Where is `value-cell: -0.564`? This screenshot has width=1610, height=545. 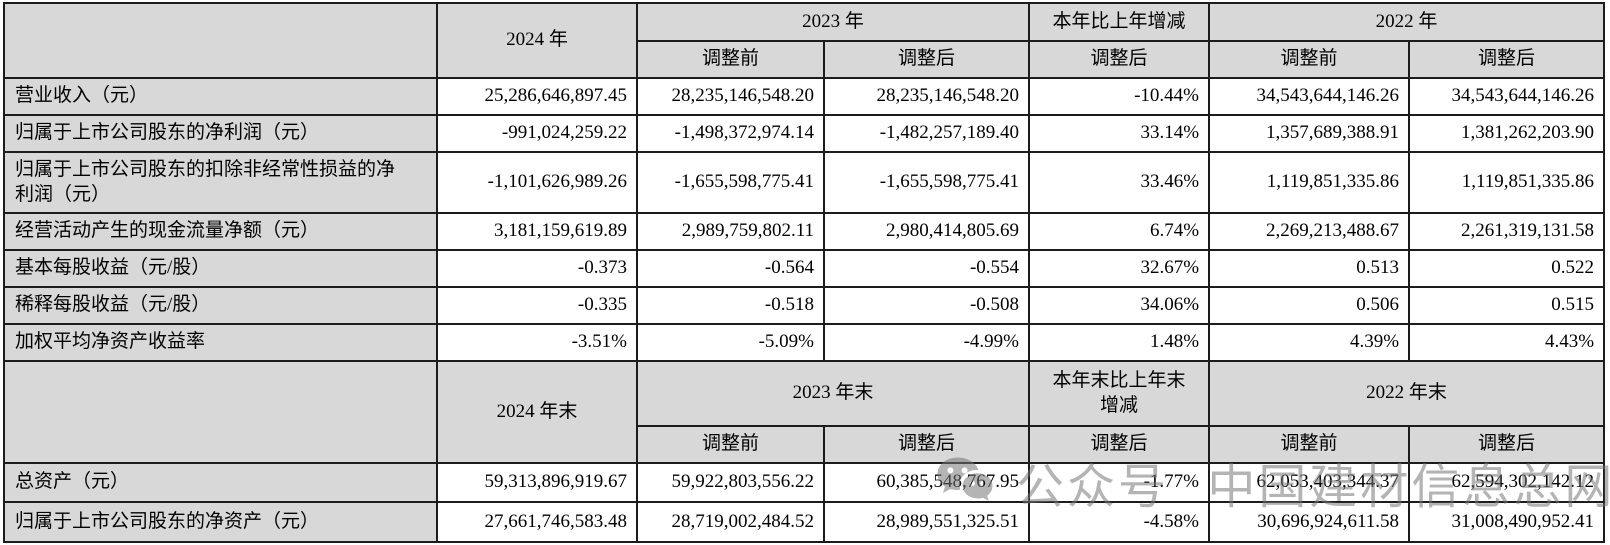 value-cell: -0.564 is located at coordinates (730, 268).